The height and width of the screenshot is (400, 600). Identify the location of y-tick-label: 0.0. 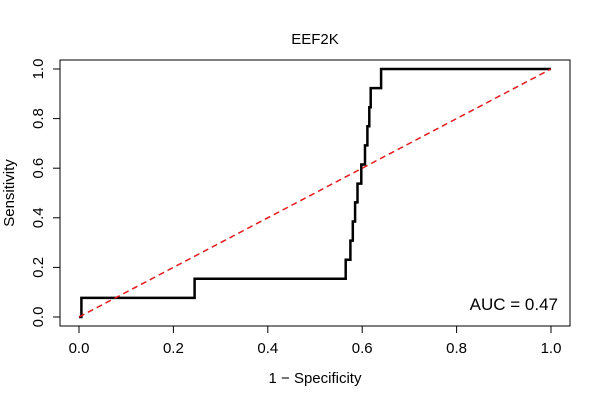
(38, 317).